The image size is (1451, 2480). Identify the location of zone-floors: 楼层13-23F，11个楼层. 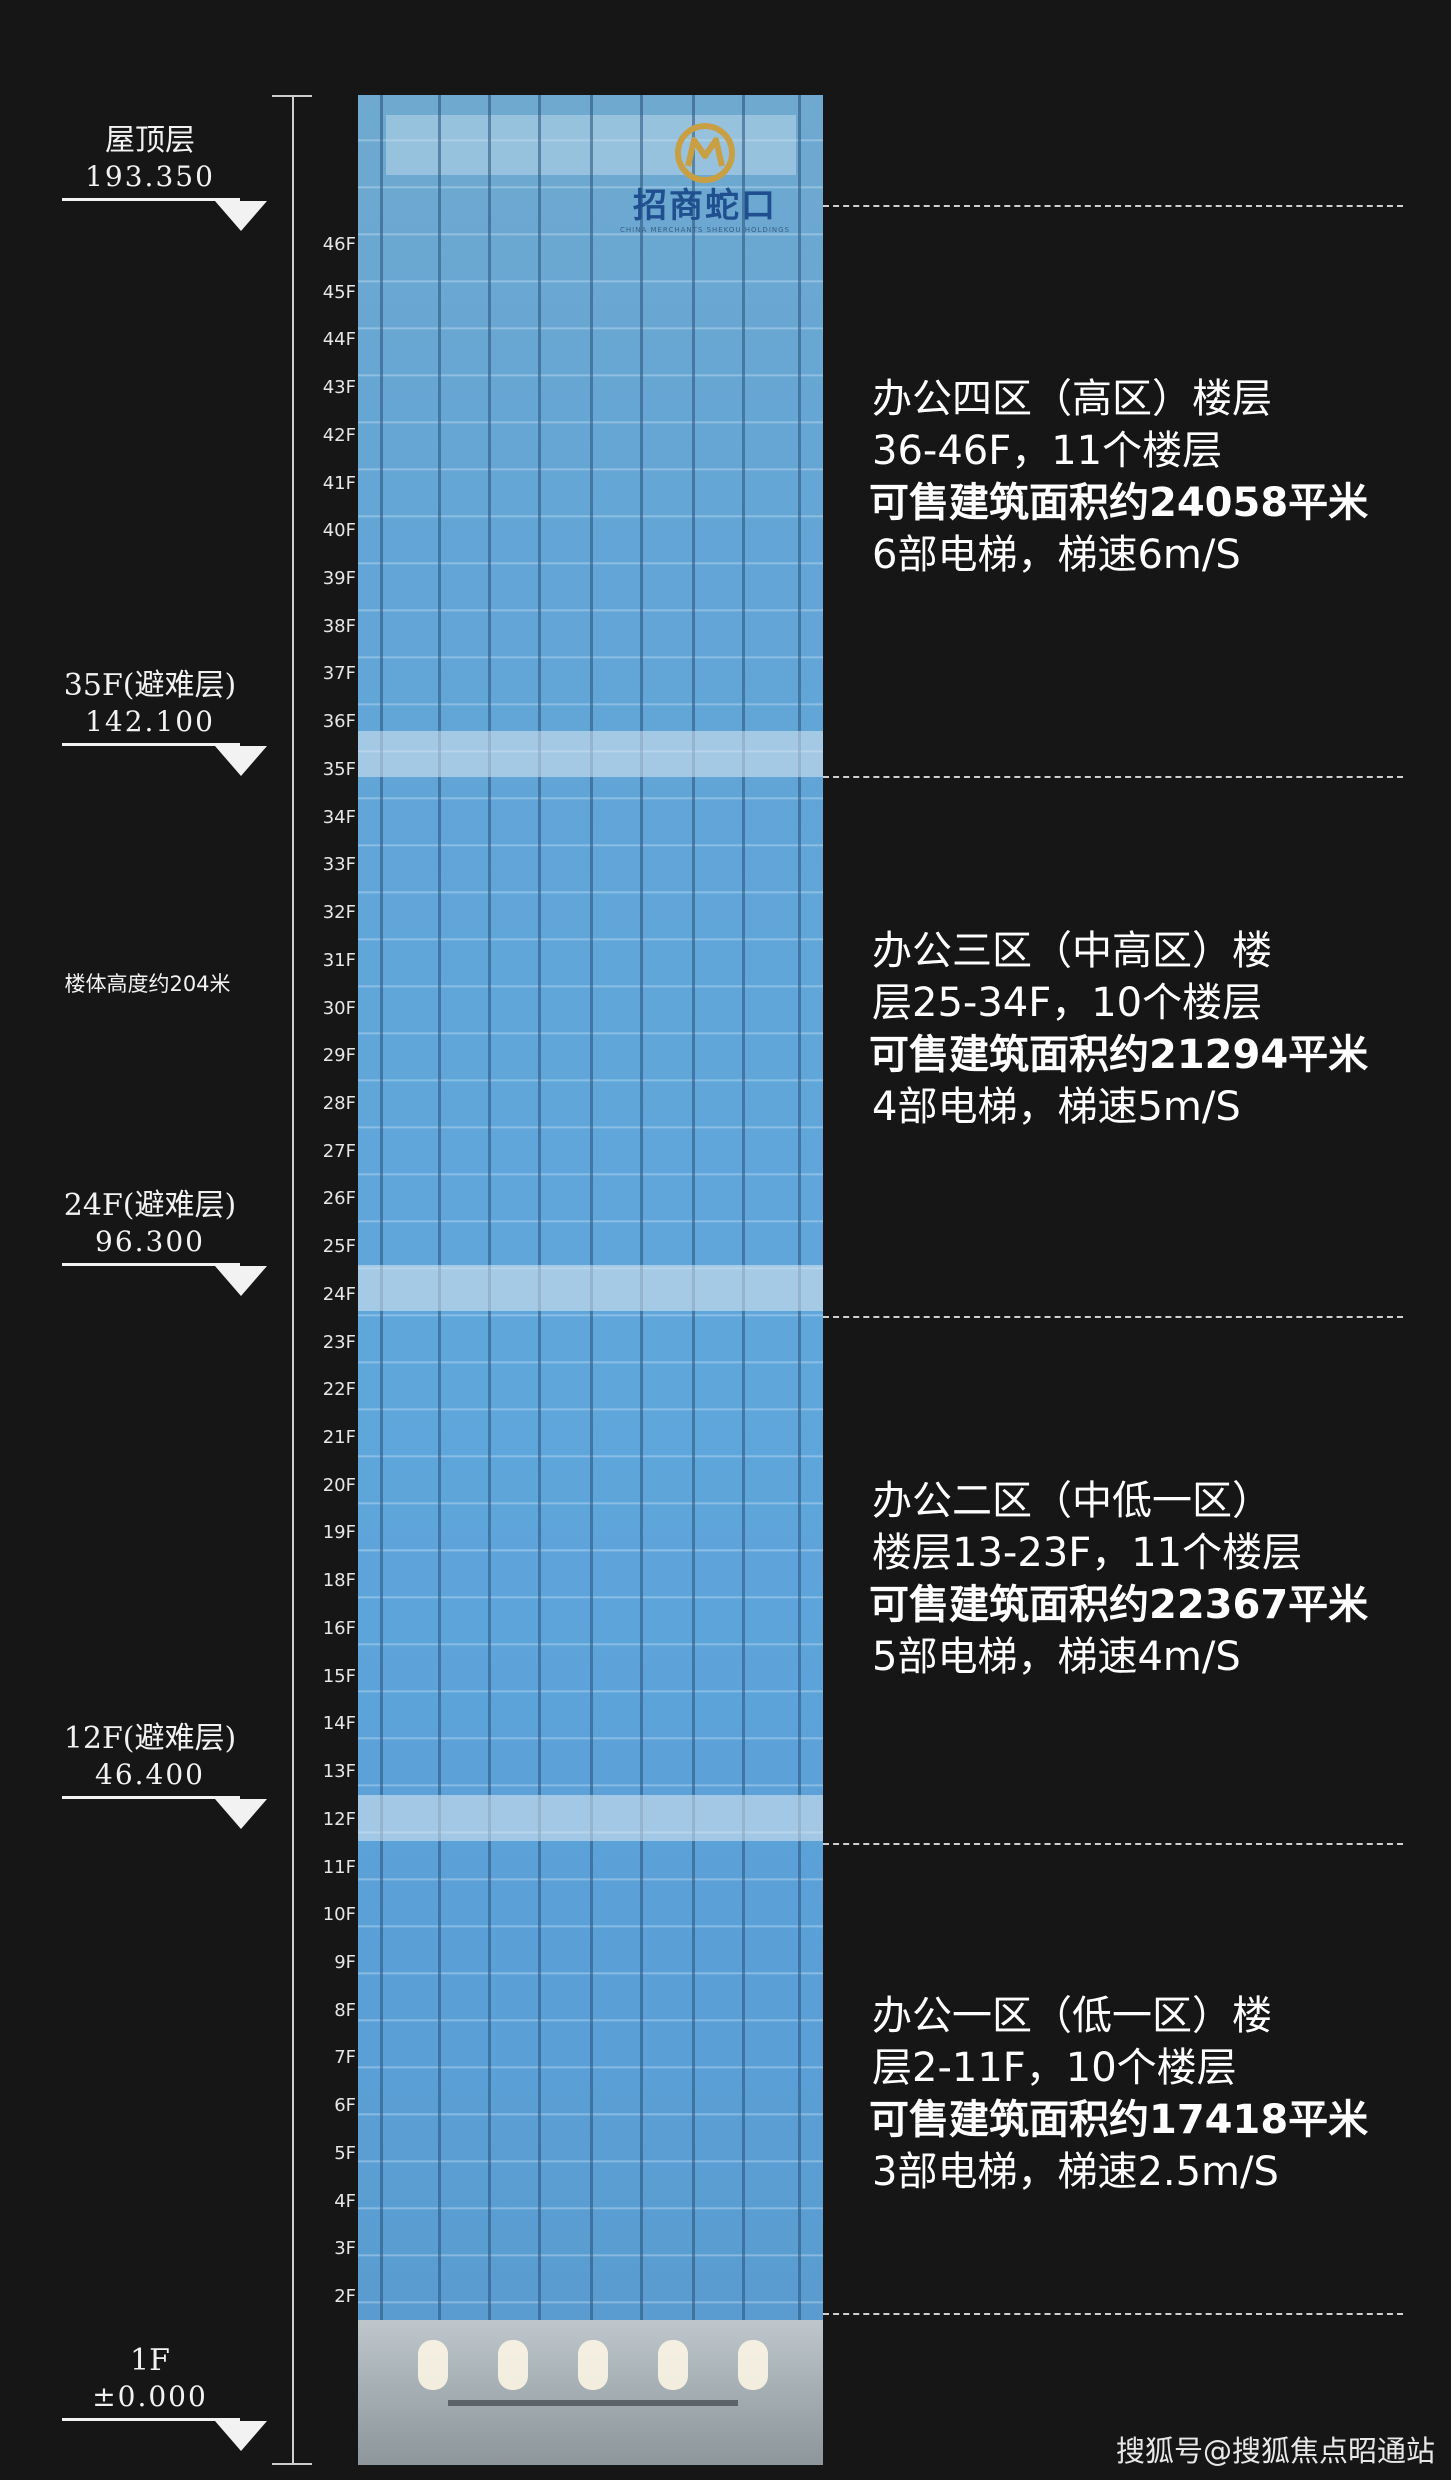
(1087, 1553).